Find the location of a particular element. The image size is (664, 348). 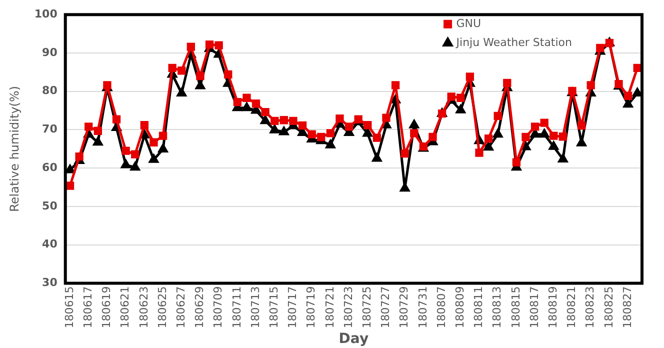

y-tick-label: 40 is located at coordinates (50, 244).